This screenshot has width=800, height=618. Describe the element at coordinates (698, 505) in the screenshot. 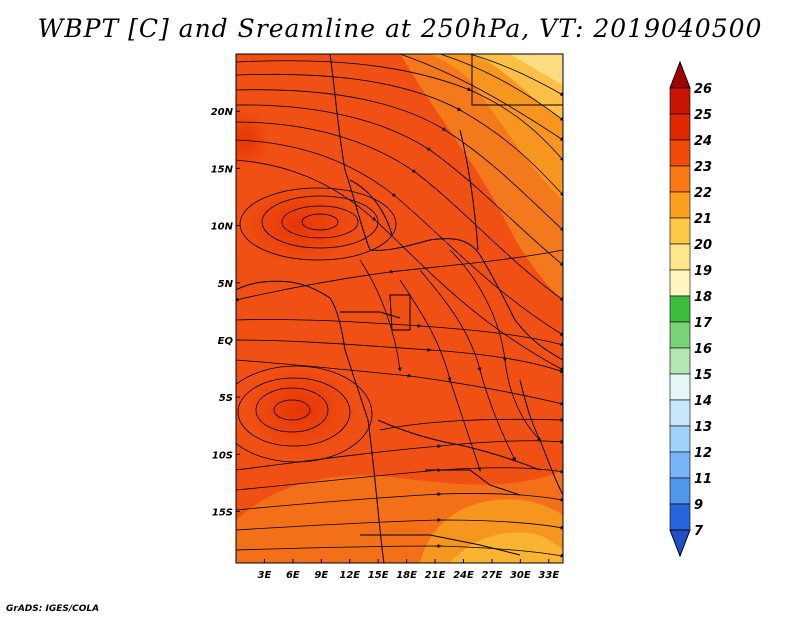

I see `colorbar-label: 9` at that location.